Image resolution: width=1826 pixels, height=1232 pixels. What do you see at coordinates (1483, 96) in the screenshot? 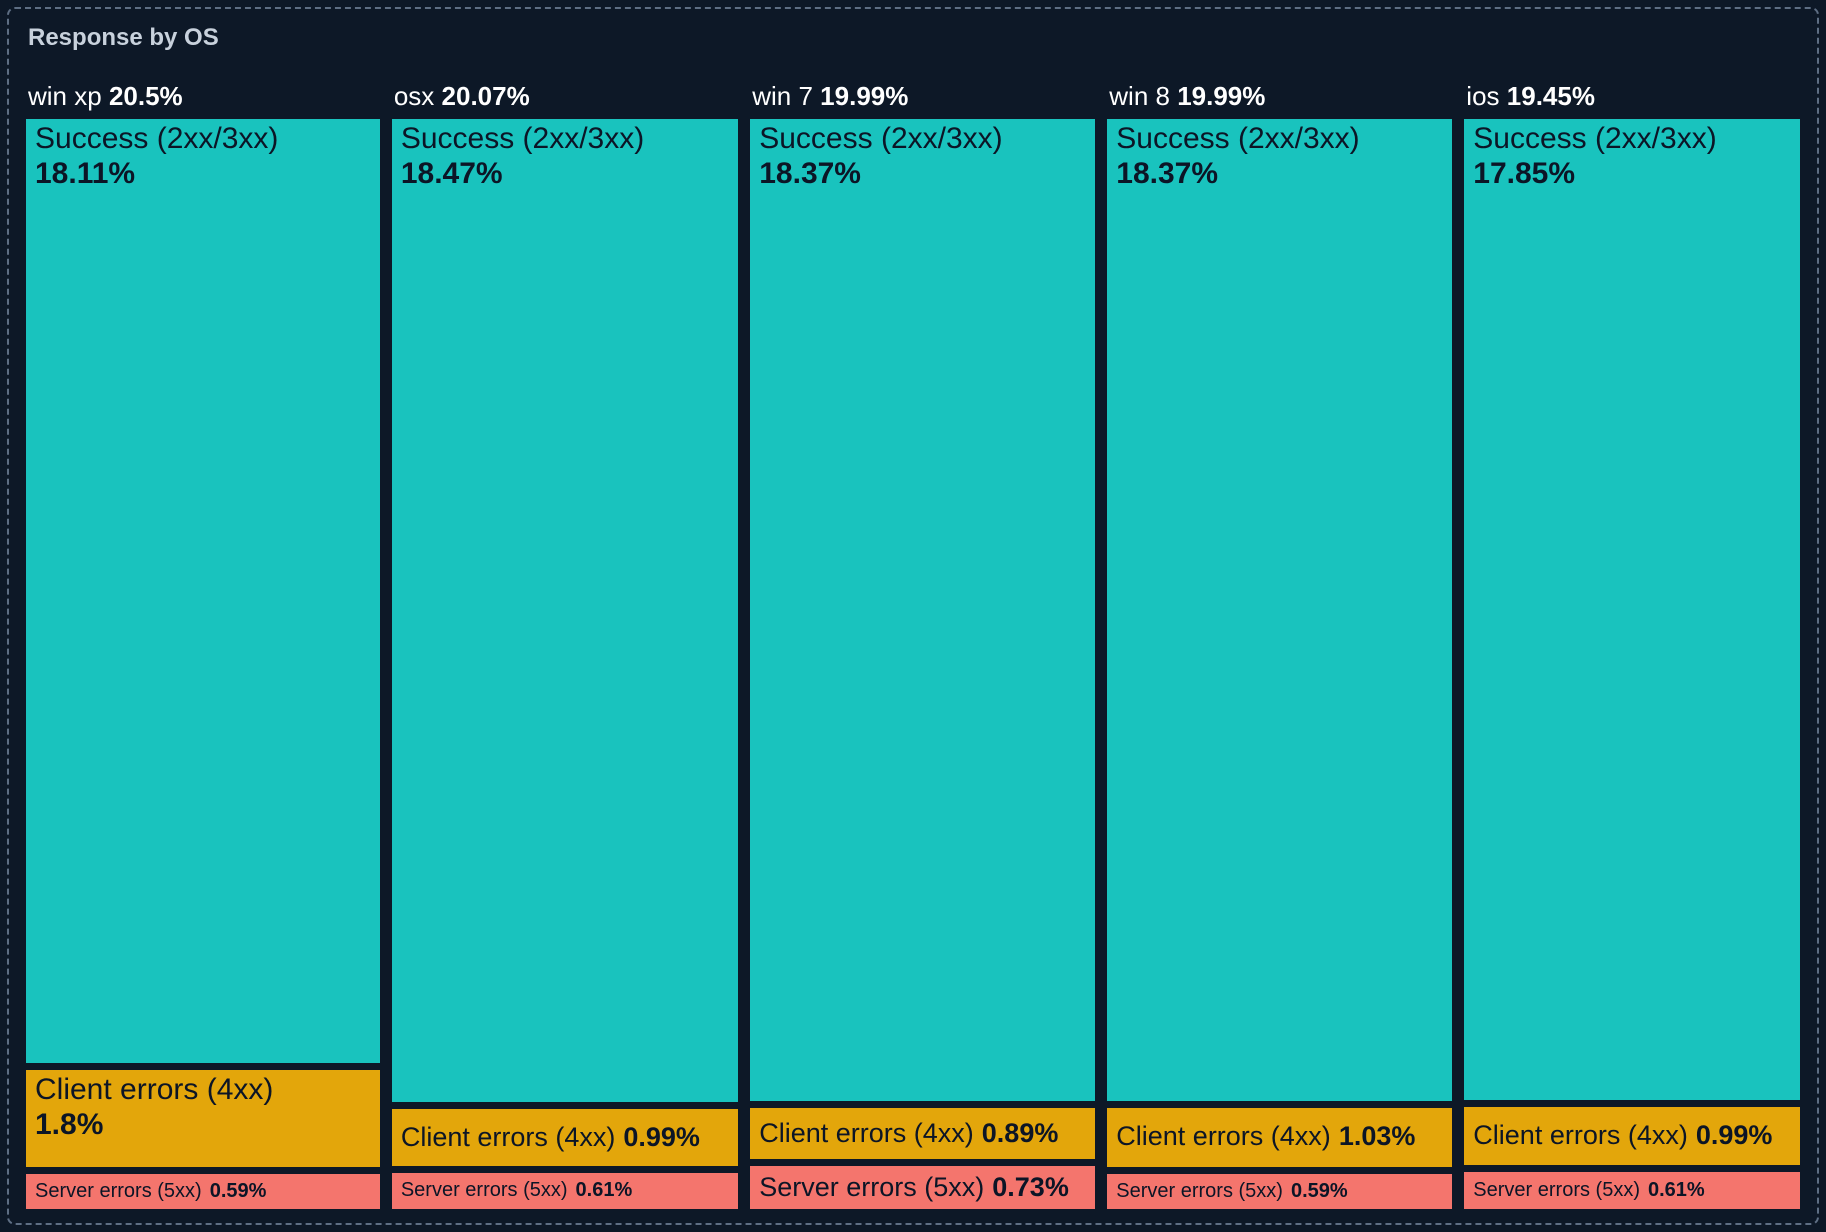
I see `os-name: ios` at bounding box center [1483, 96].